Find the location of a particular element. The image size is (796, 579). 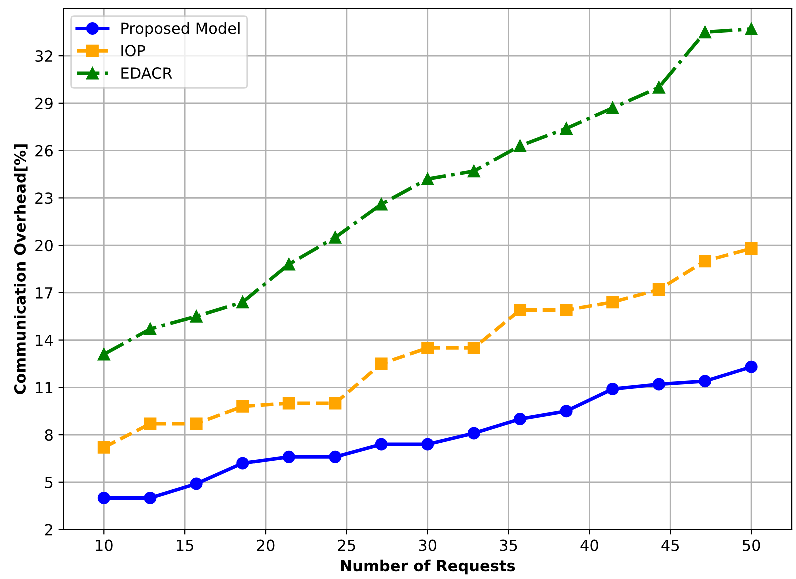

y-tick-label: 29 is located at coordinates (44, 104).